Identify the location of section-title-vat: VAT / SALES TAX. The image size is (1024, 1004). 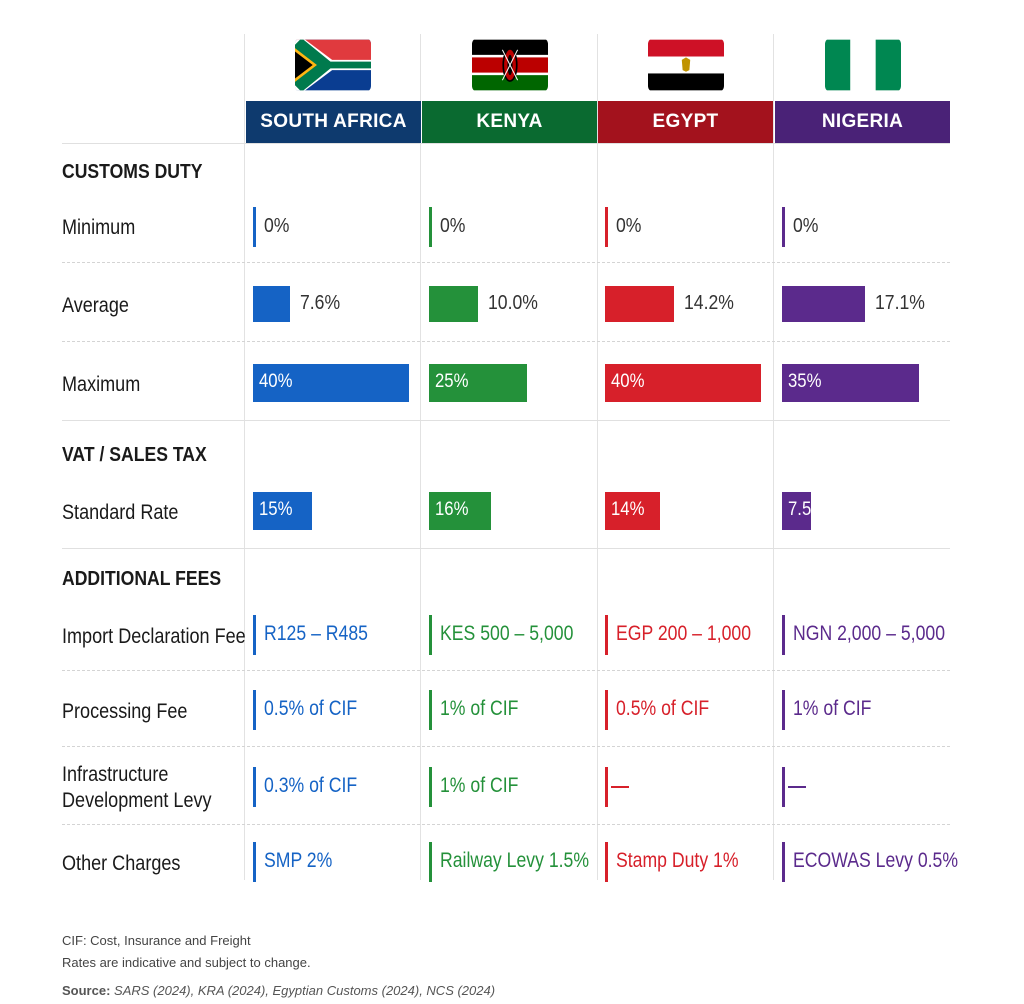
(134, 455).